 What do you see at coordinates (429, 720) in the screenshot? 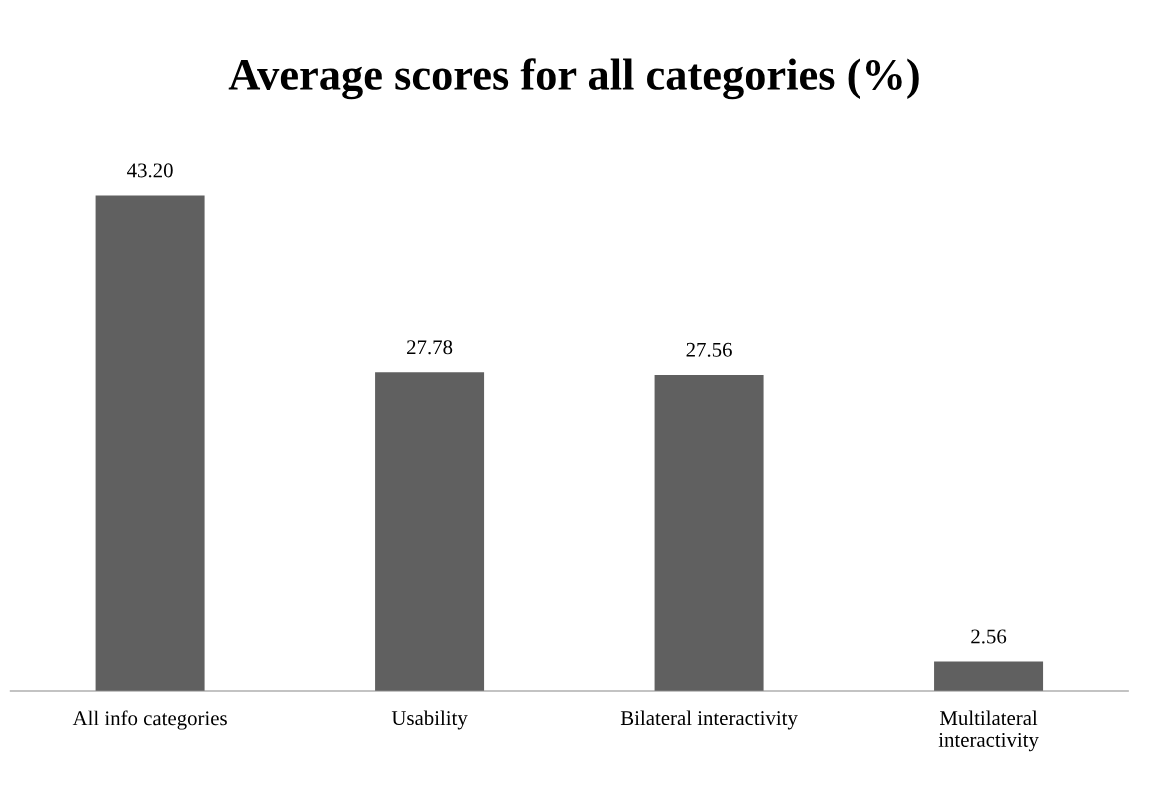
I see `x-tick-label: Usability` at bounding box center [429, 720].